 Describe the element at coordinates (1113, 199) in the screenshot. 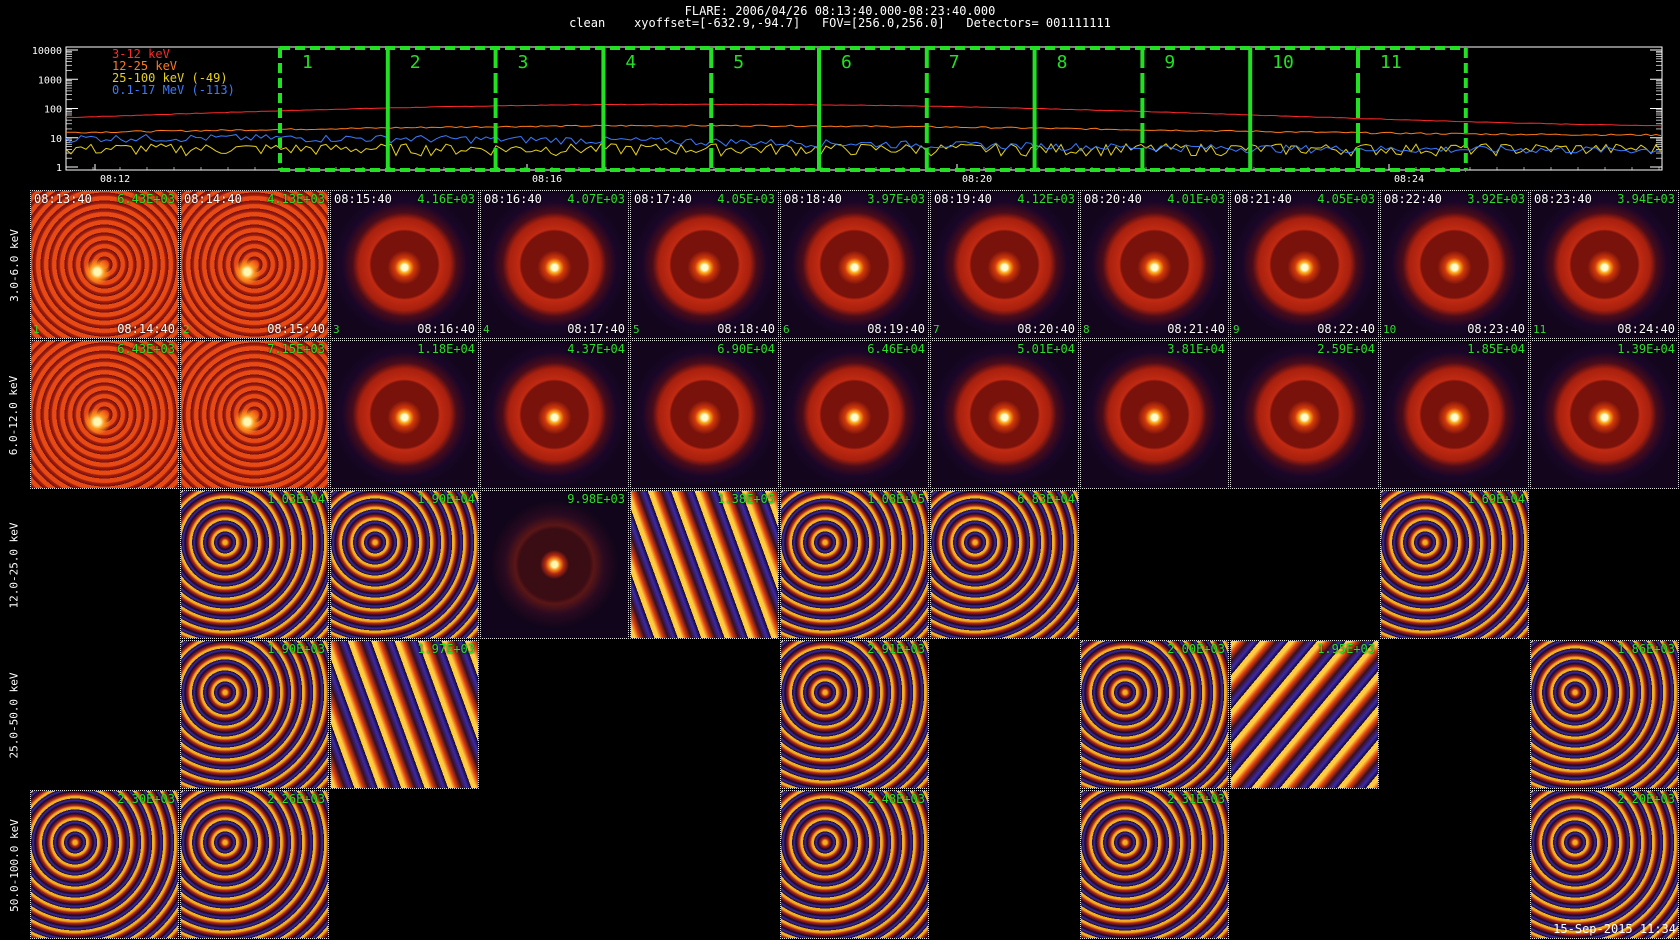

I see `start-time-label: 08:20:40` at that location.